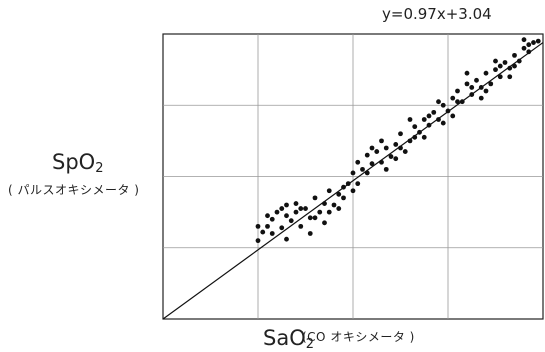 Image resolution: width=545 pixels, height=352 pixels. What do you see at coordinates (437, 14) in the screenshot?
I see `regression-equation: y=0.97x+3.04` at bounding box center [437, 14].